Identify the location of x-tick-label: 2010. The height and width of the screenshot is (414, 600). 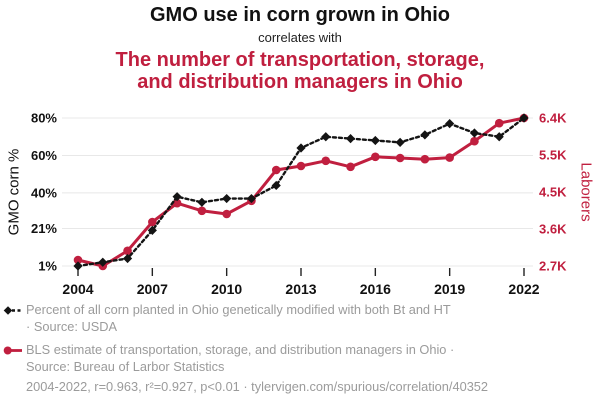
(226, 289).